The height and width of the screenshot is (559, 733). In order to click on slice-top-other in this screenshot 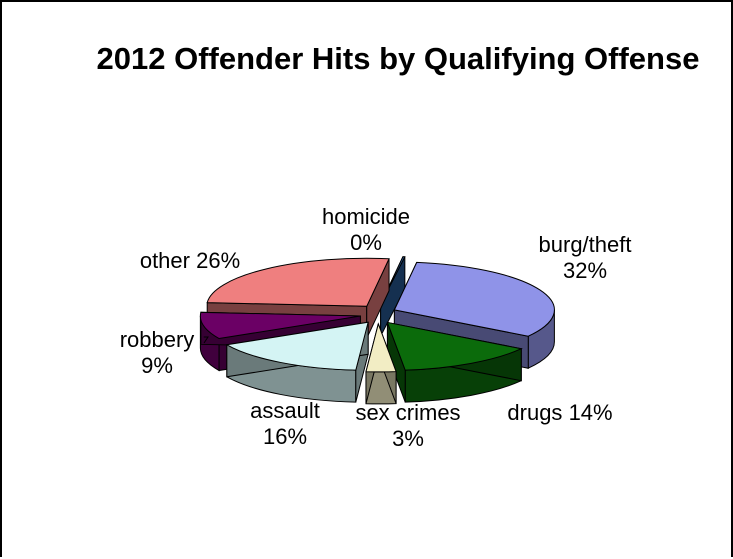, I will do `click(298, 282)`.